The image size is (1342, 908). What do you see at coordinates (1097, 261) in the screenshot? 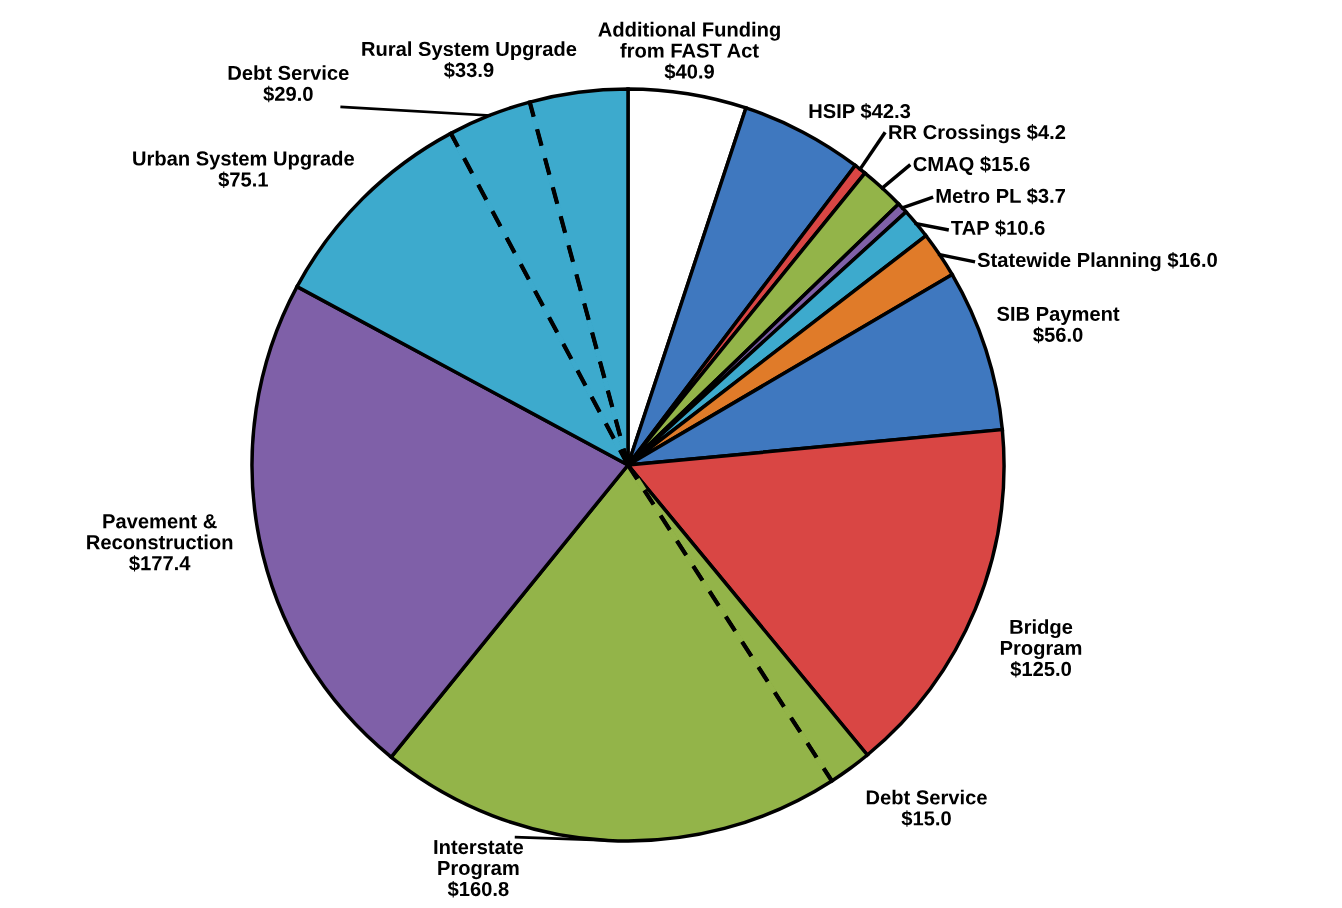
I see `slice-label: Statewide Planning $16.0` at bounding box center [1097, 261].